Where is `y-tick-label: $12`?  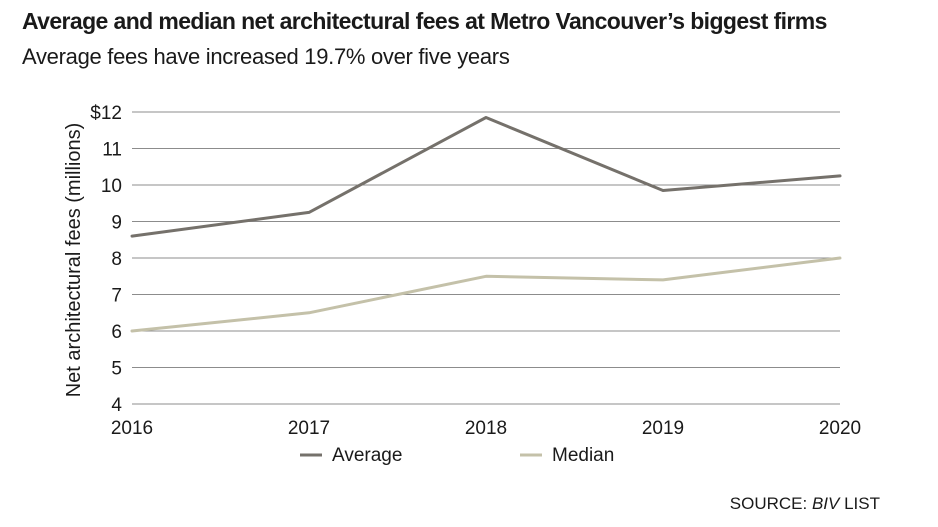
y-tick-label: $12 is located at coordinates (106, 113).